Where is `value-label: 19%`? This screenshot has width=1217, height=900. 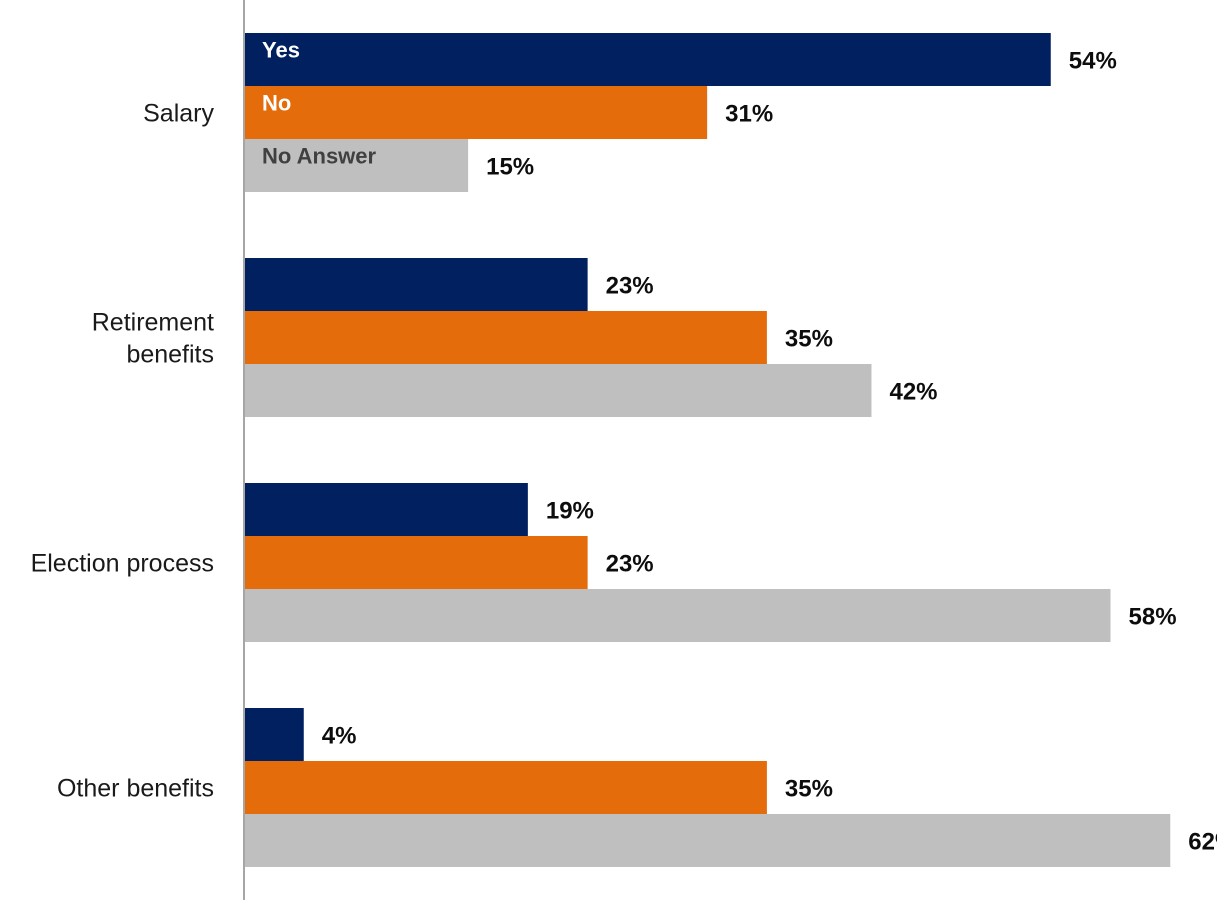 value-label: 19% is located at coordinates (570, 511).